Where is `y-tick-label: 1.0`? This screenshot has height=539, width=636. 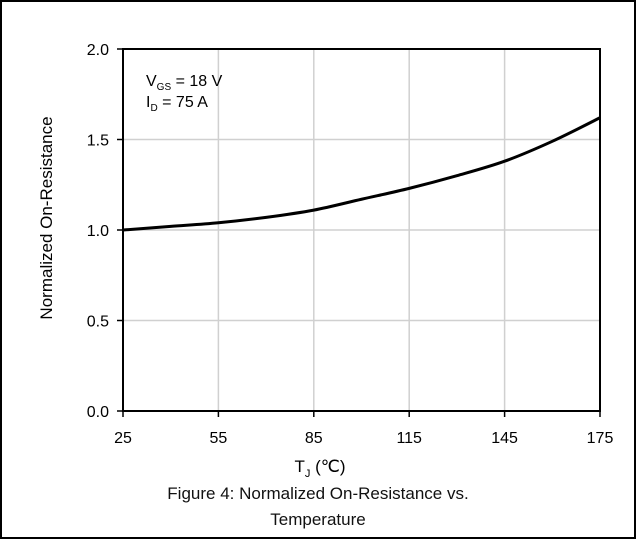
y-tick-label: 1.0 is located at coordinates (98, 231).